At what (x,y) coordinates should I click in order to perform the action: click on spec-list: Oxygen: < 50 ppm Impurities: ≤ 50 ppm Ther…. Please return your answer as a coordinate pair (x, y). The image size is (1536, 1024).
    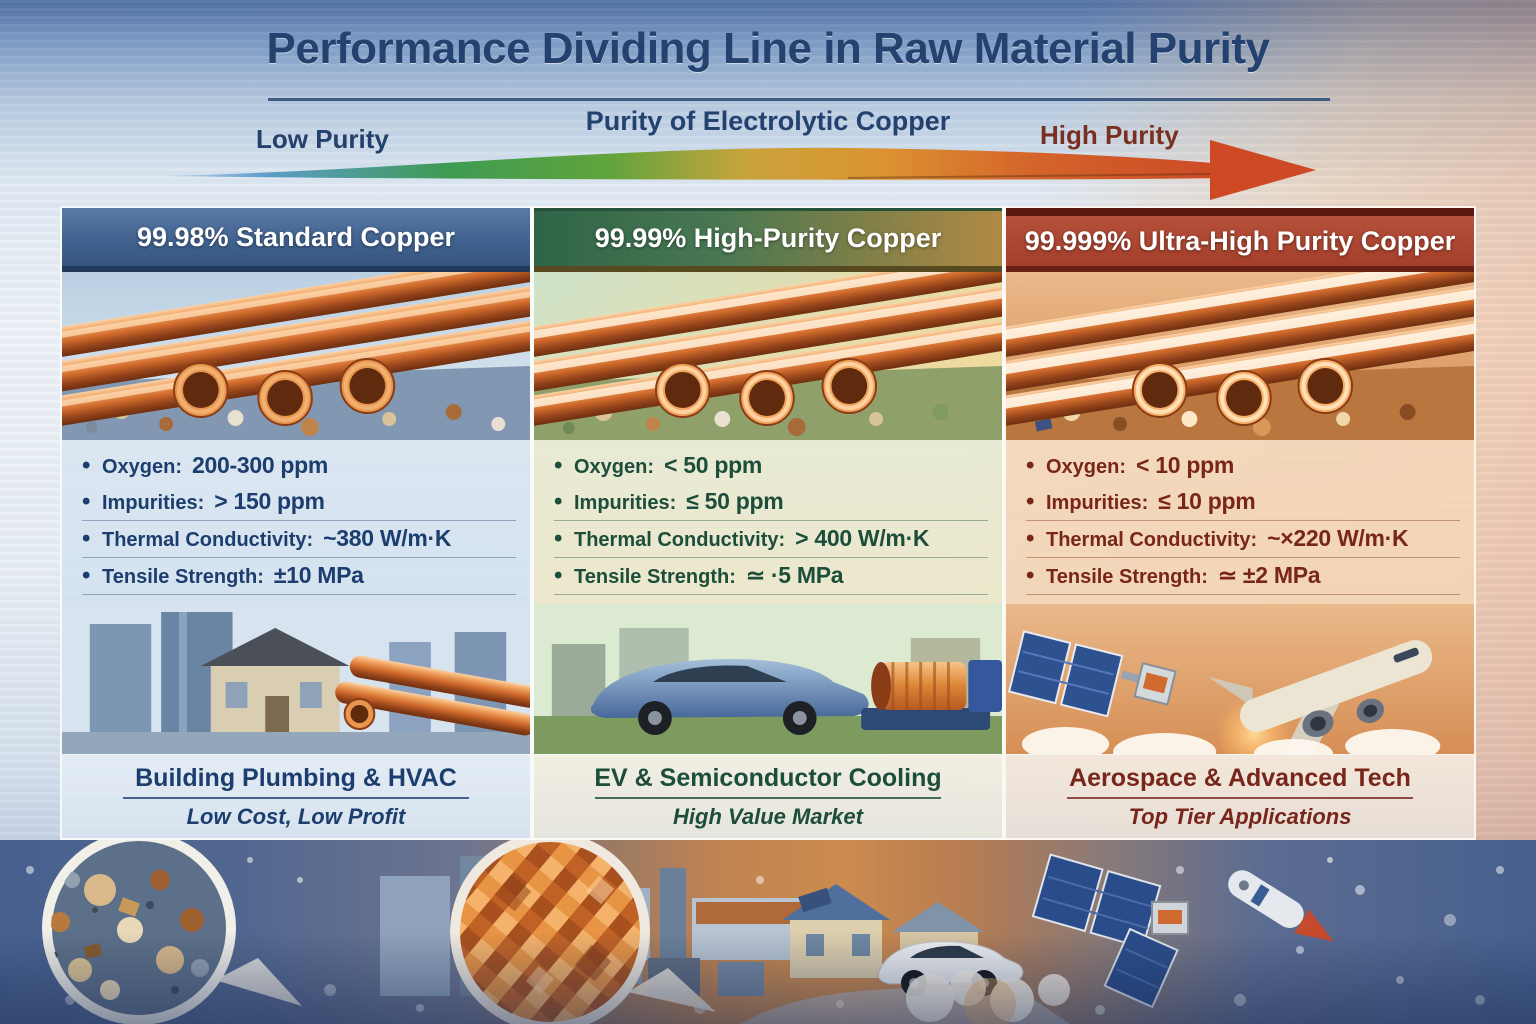
    Looking at the image, I should click on (768, 522).